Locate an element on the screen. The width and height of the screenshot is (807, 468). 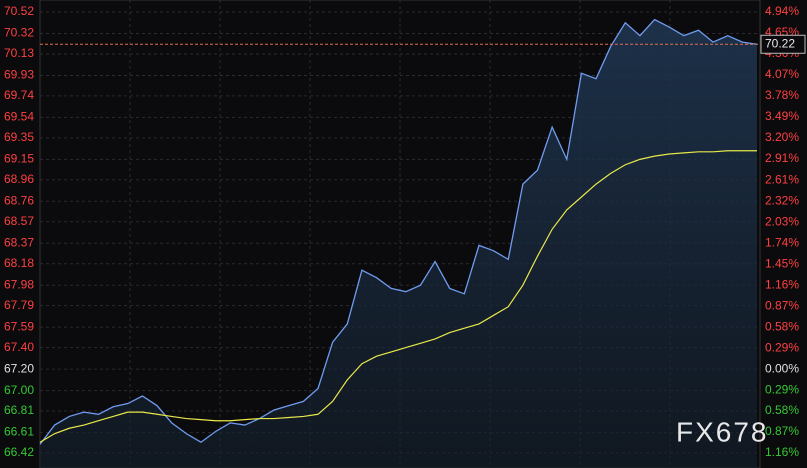
y-tick-label: 68.37 is located at coordinates (19, 242).